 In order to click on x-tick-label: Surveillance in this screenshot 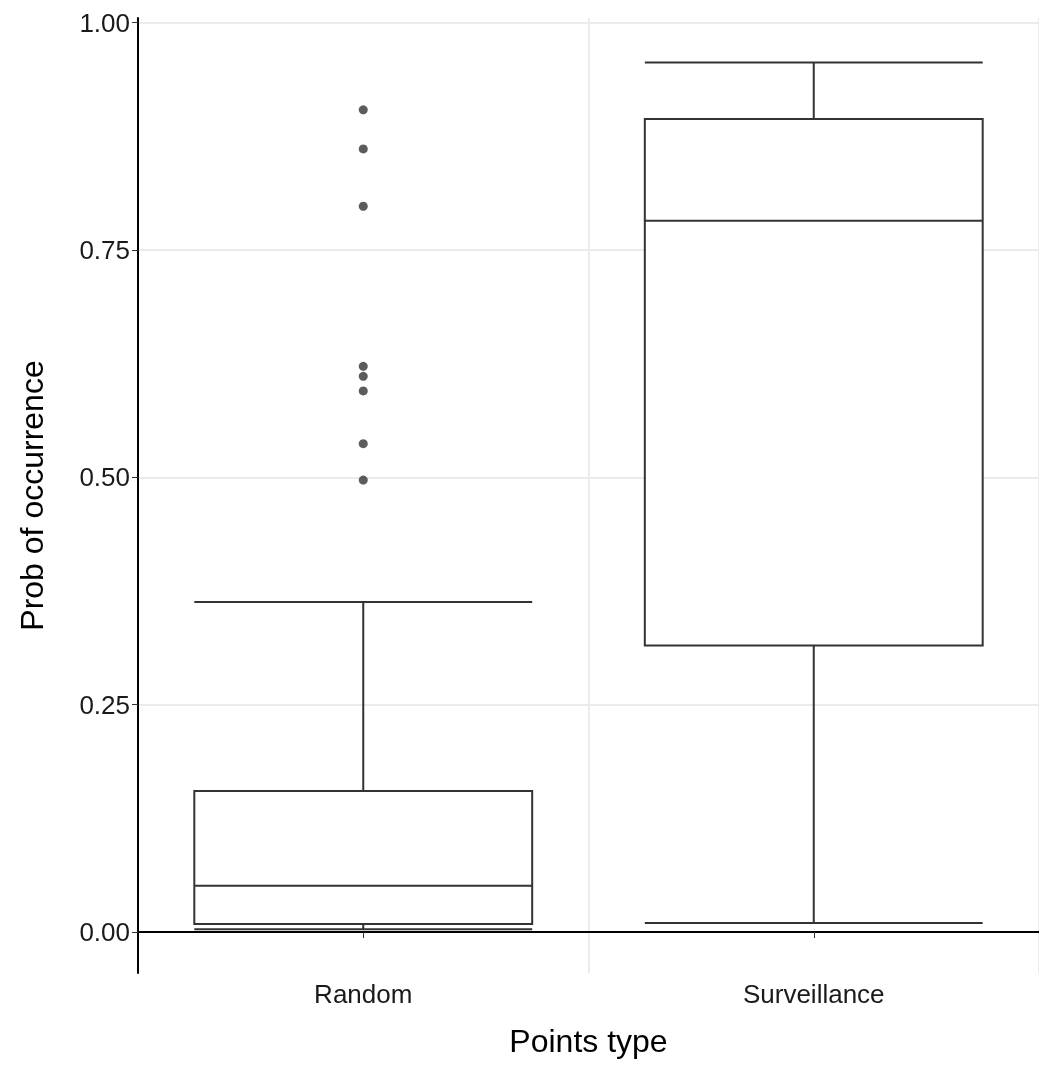, I will do `click(813, 994)`.